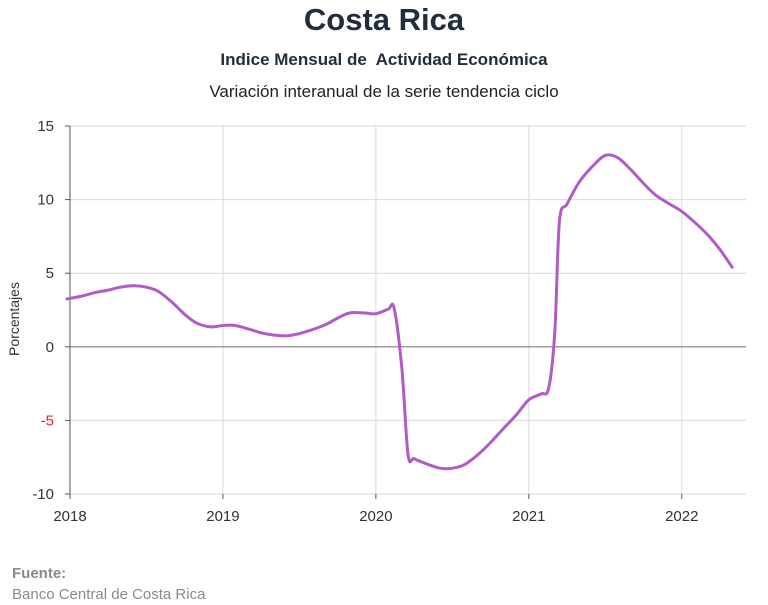 The width and height of the screenshot is (768, 605). Describe the element at coordinates (45, 126) in the screenshot. I see `y-tick-label: 15` at that location.